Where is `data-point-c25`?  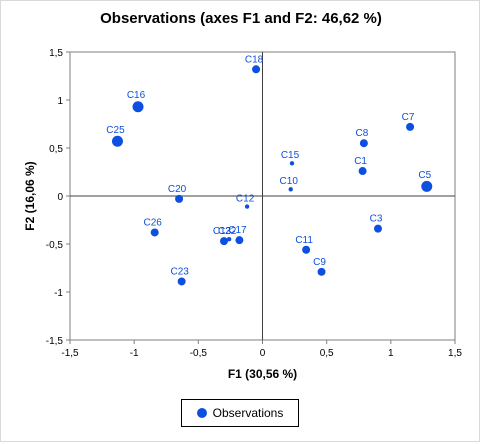 data-point-c25 is located at coordinates (117, 141).